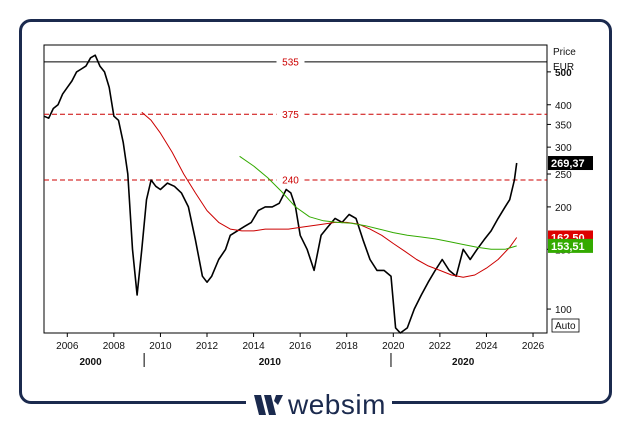 This screenshot has height=423, width=631. What do you see at coordinates (290, 181) in the screenshot?
I see `hline-label-240: 240` at bounding box center [290, 181].